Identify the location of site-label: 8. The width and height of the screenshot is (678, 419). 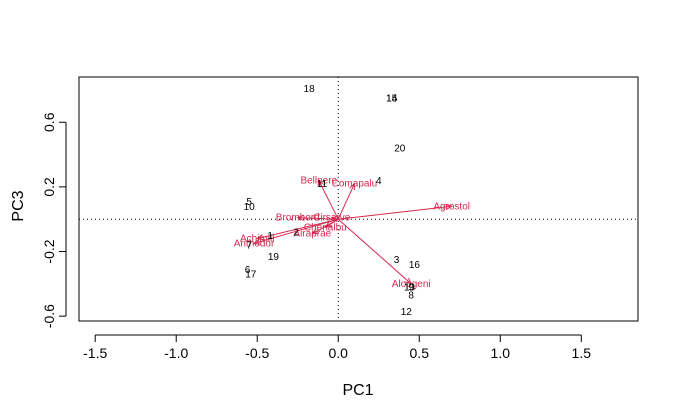
(411, 296).